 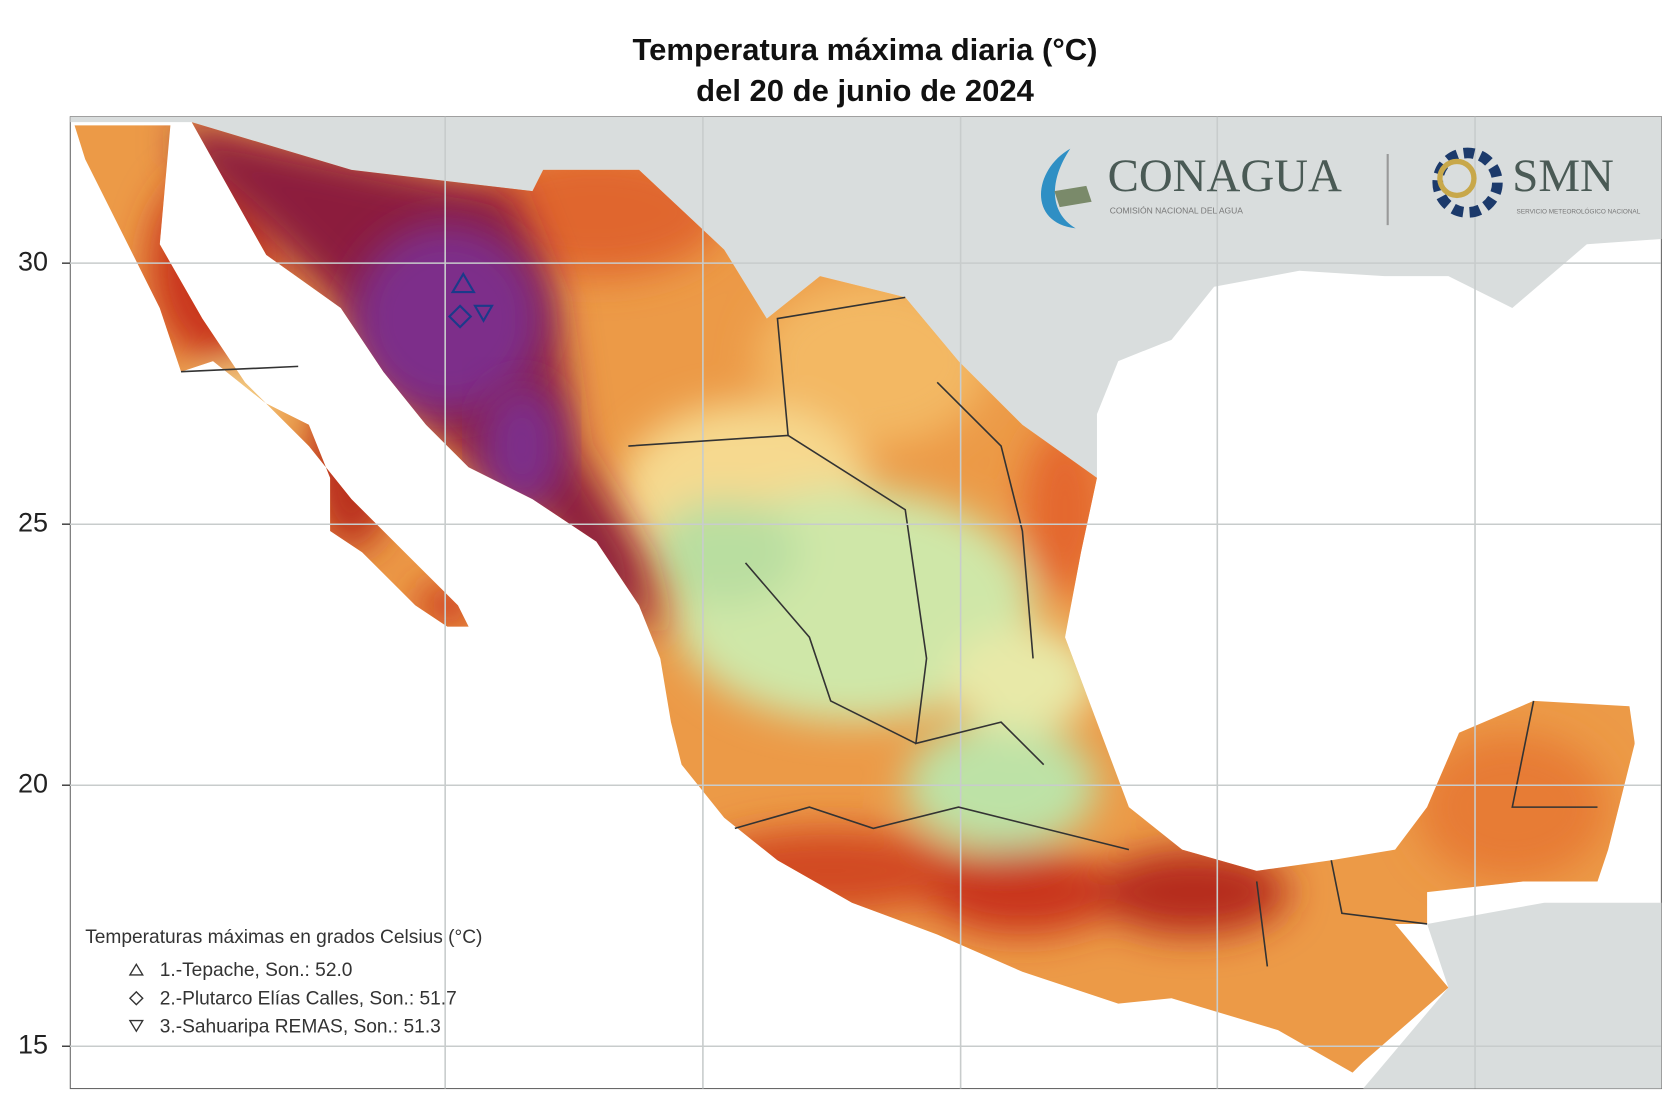 I want to click on y-tick-label: 30, so click(x=33, y=261).